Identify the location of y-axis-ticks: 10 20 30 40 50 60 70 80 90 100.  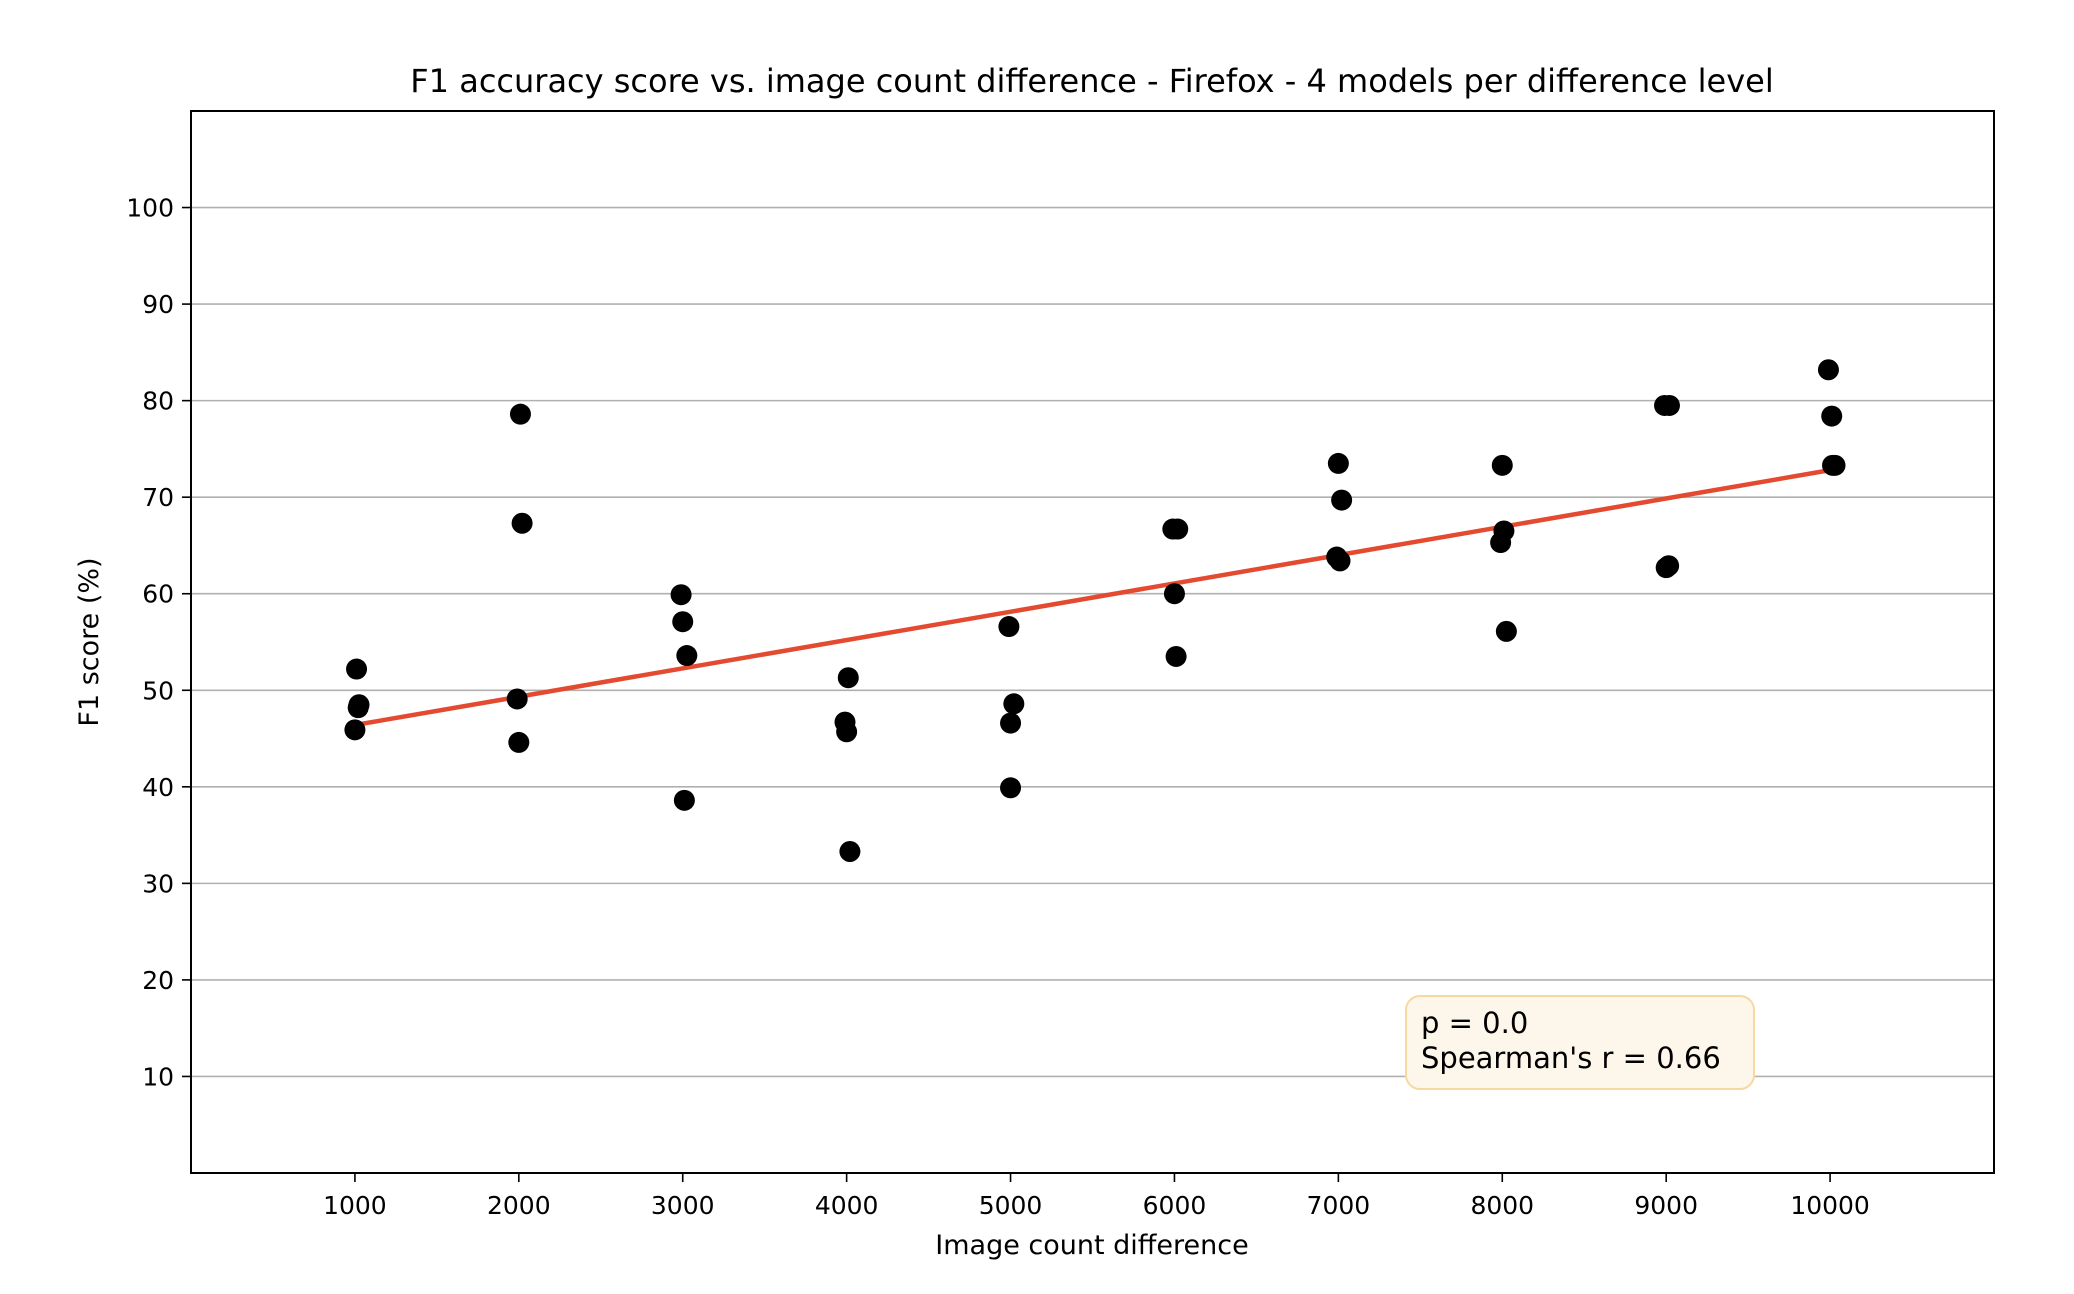
(158, 642).